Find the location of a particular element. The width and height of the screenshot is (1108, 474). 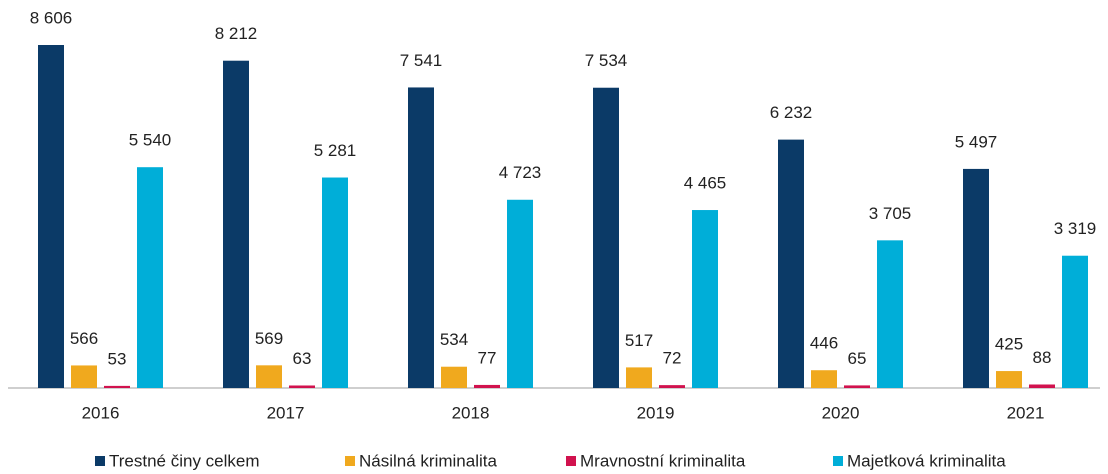

data-label: 569 is located at coordinates (269, 338).